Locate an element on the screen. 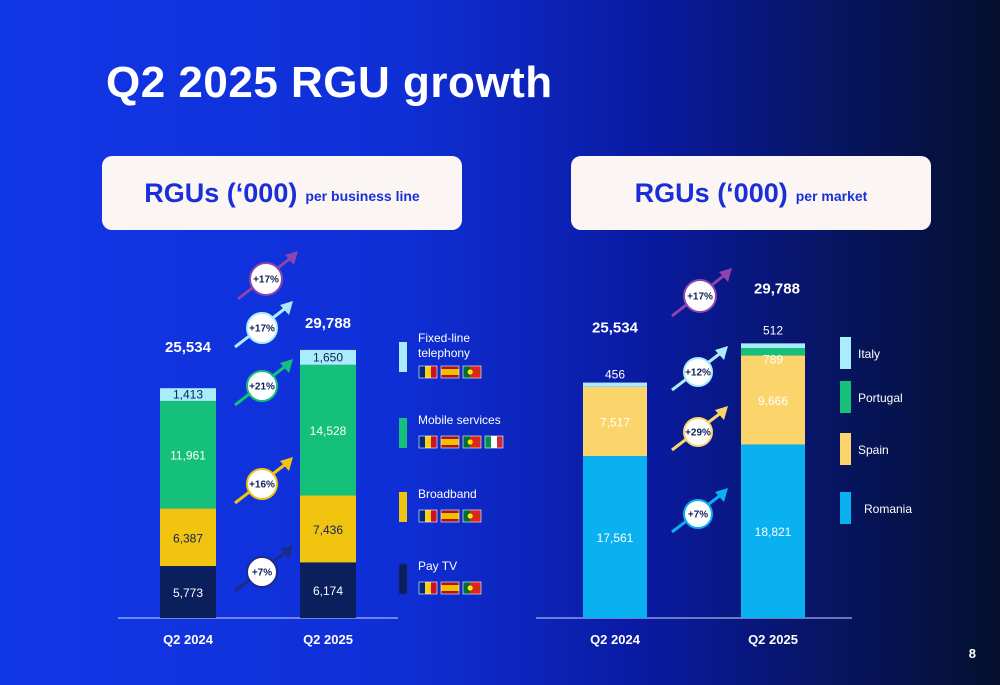 The image size is (1000, 685). business-line-header-title: RGUs (‘000) is located at coordinates (221, 192).